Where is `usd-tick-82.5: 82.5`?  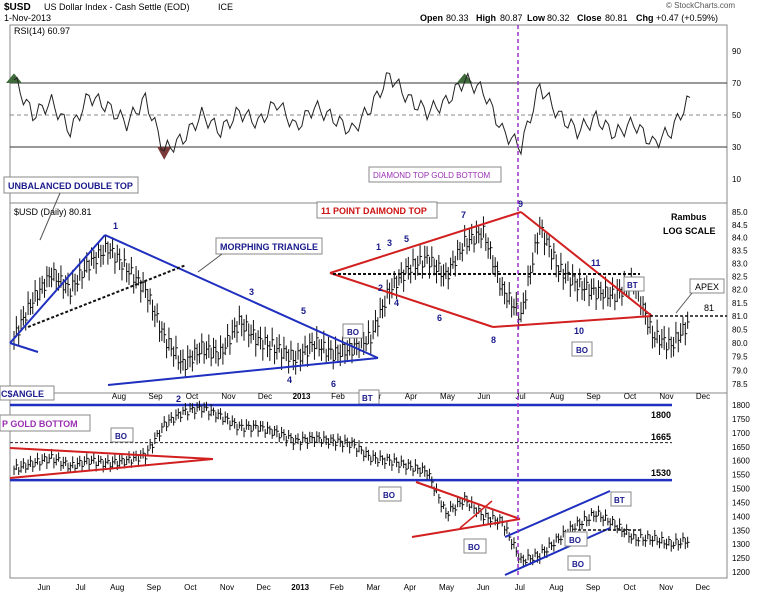 usd-tick-82.5: 82.5 is located at coordinates (740, 277).